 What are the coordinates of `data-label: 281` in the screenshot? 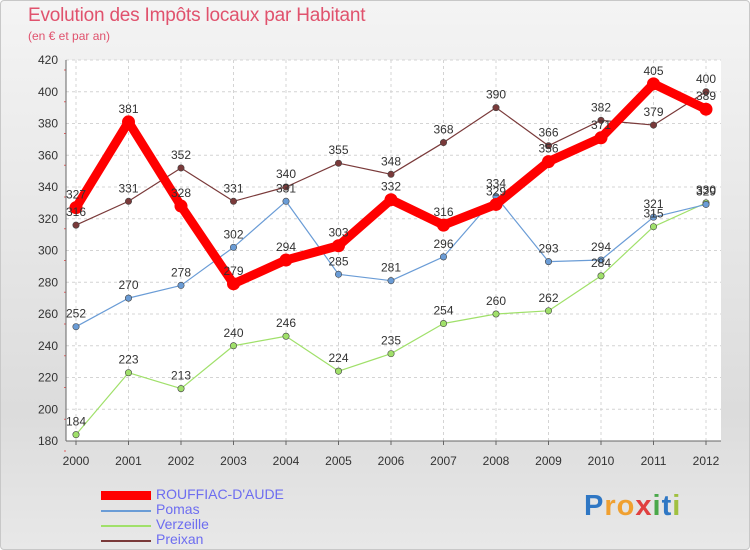 It's located at (391, 268).